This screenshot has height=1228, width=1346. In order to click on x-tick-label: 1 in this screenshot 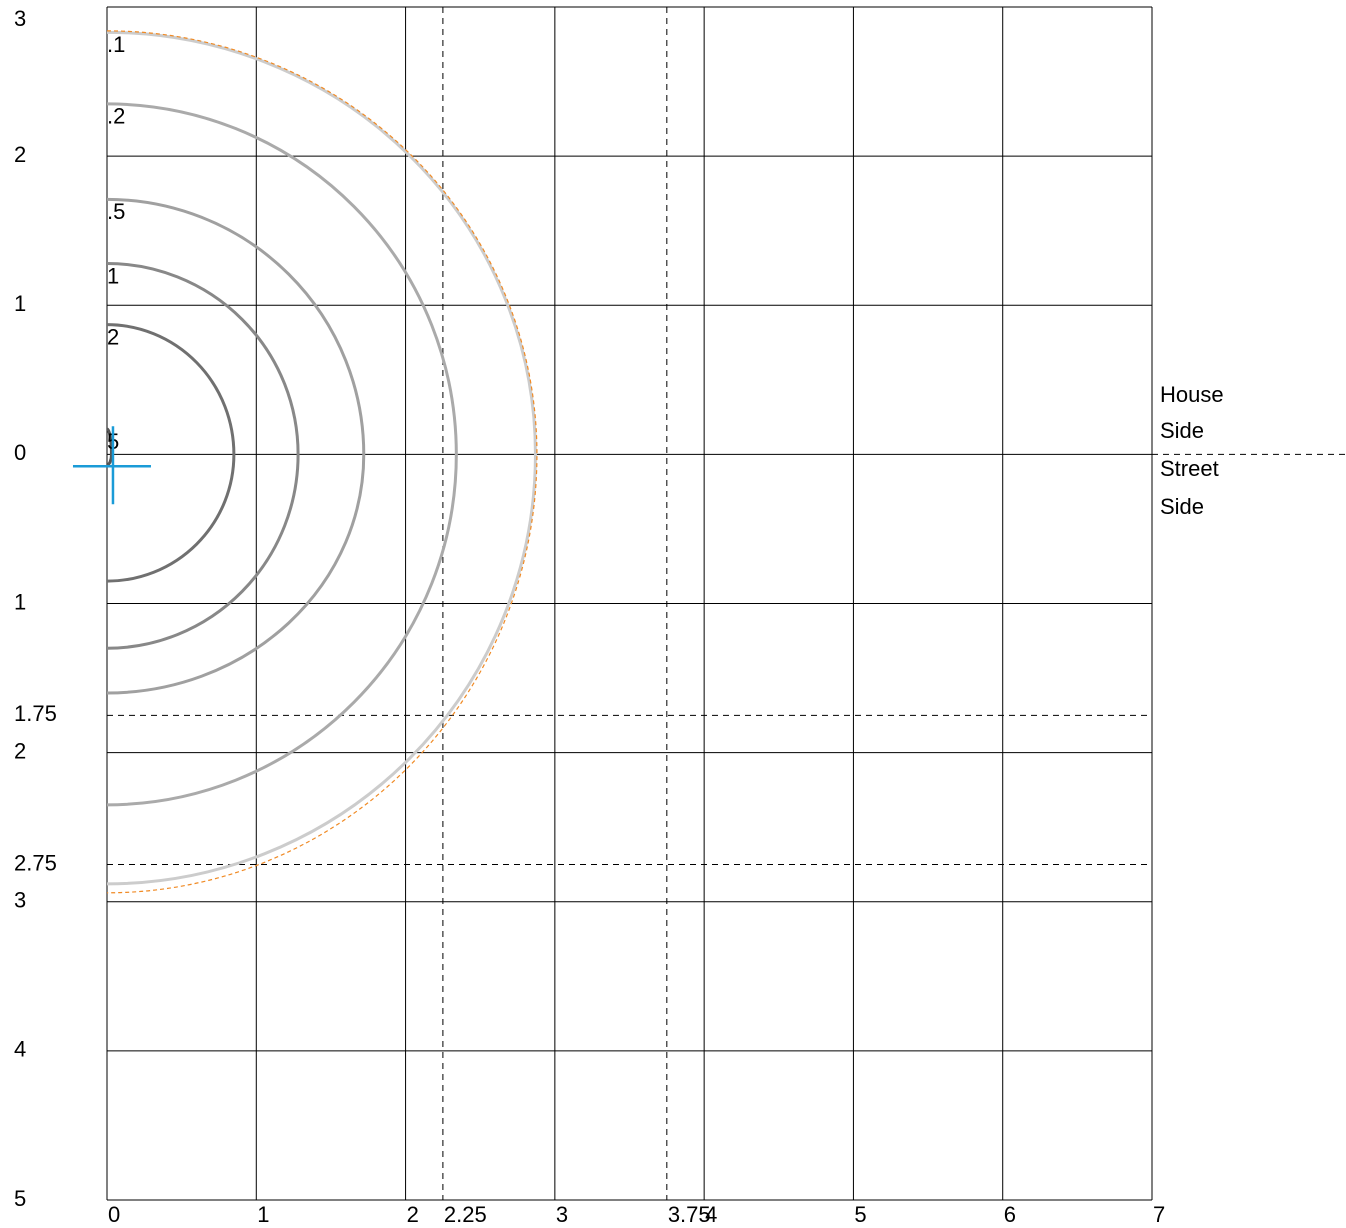, I will do `click(263, 1214)`.